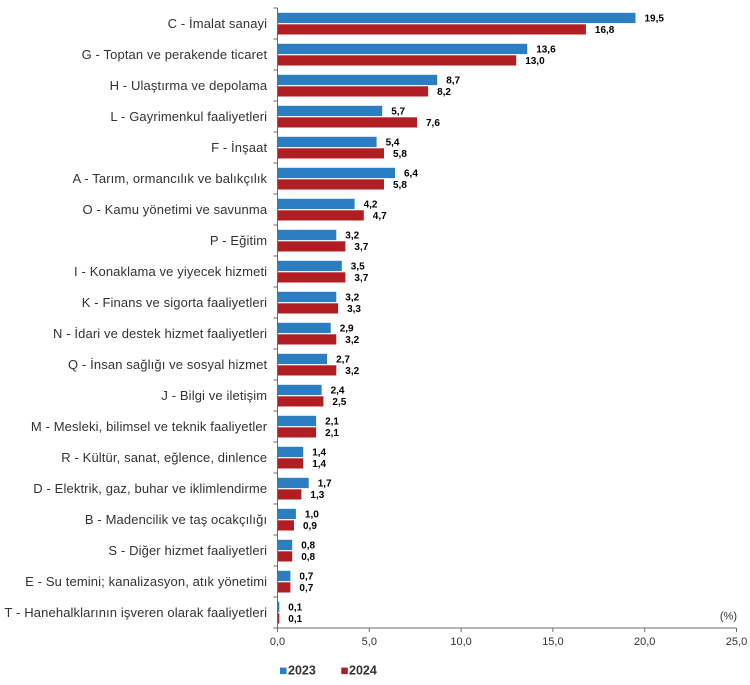 This screenshot has height=685, width=750. Describe the element at coordinates (338, 391) in the screenshot. I see `svg-text: 2,4` at that location.